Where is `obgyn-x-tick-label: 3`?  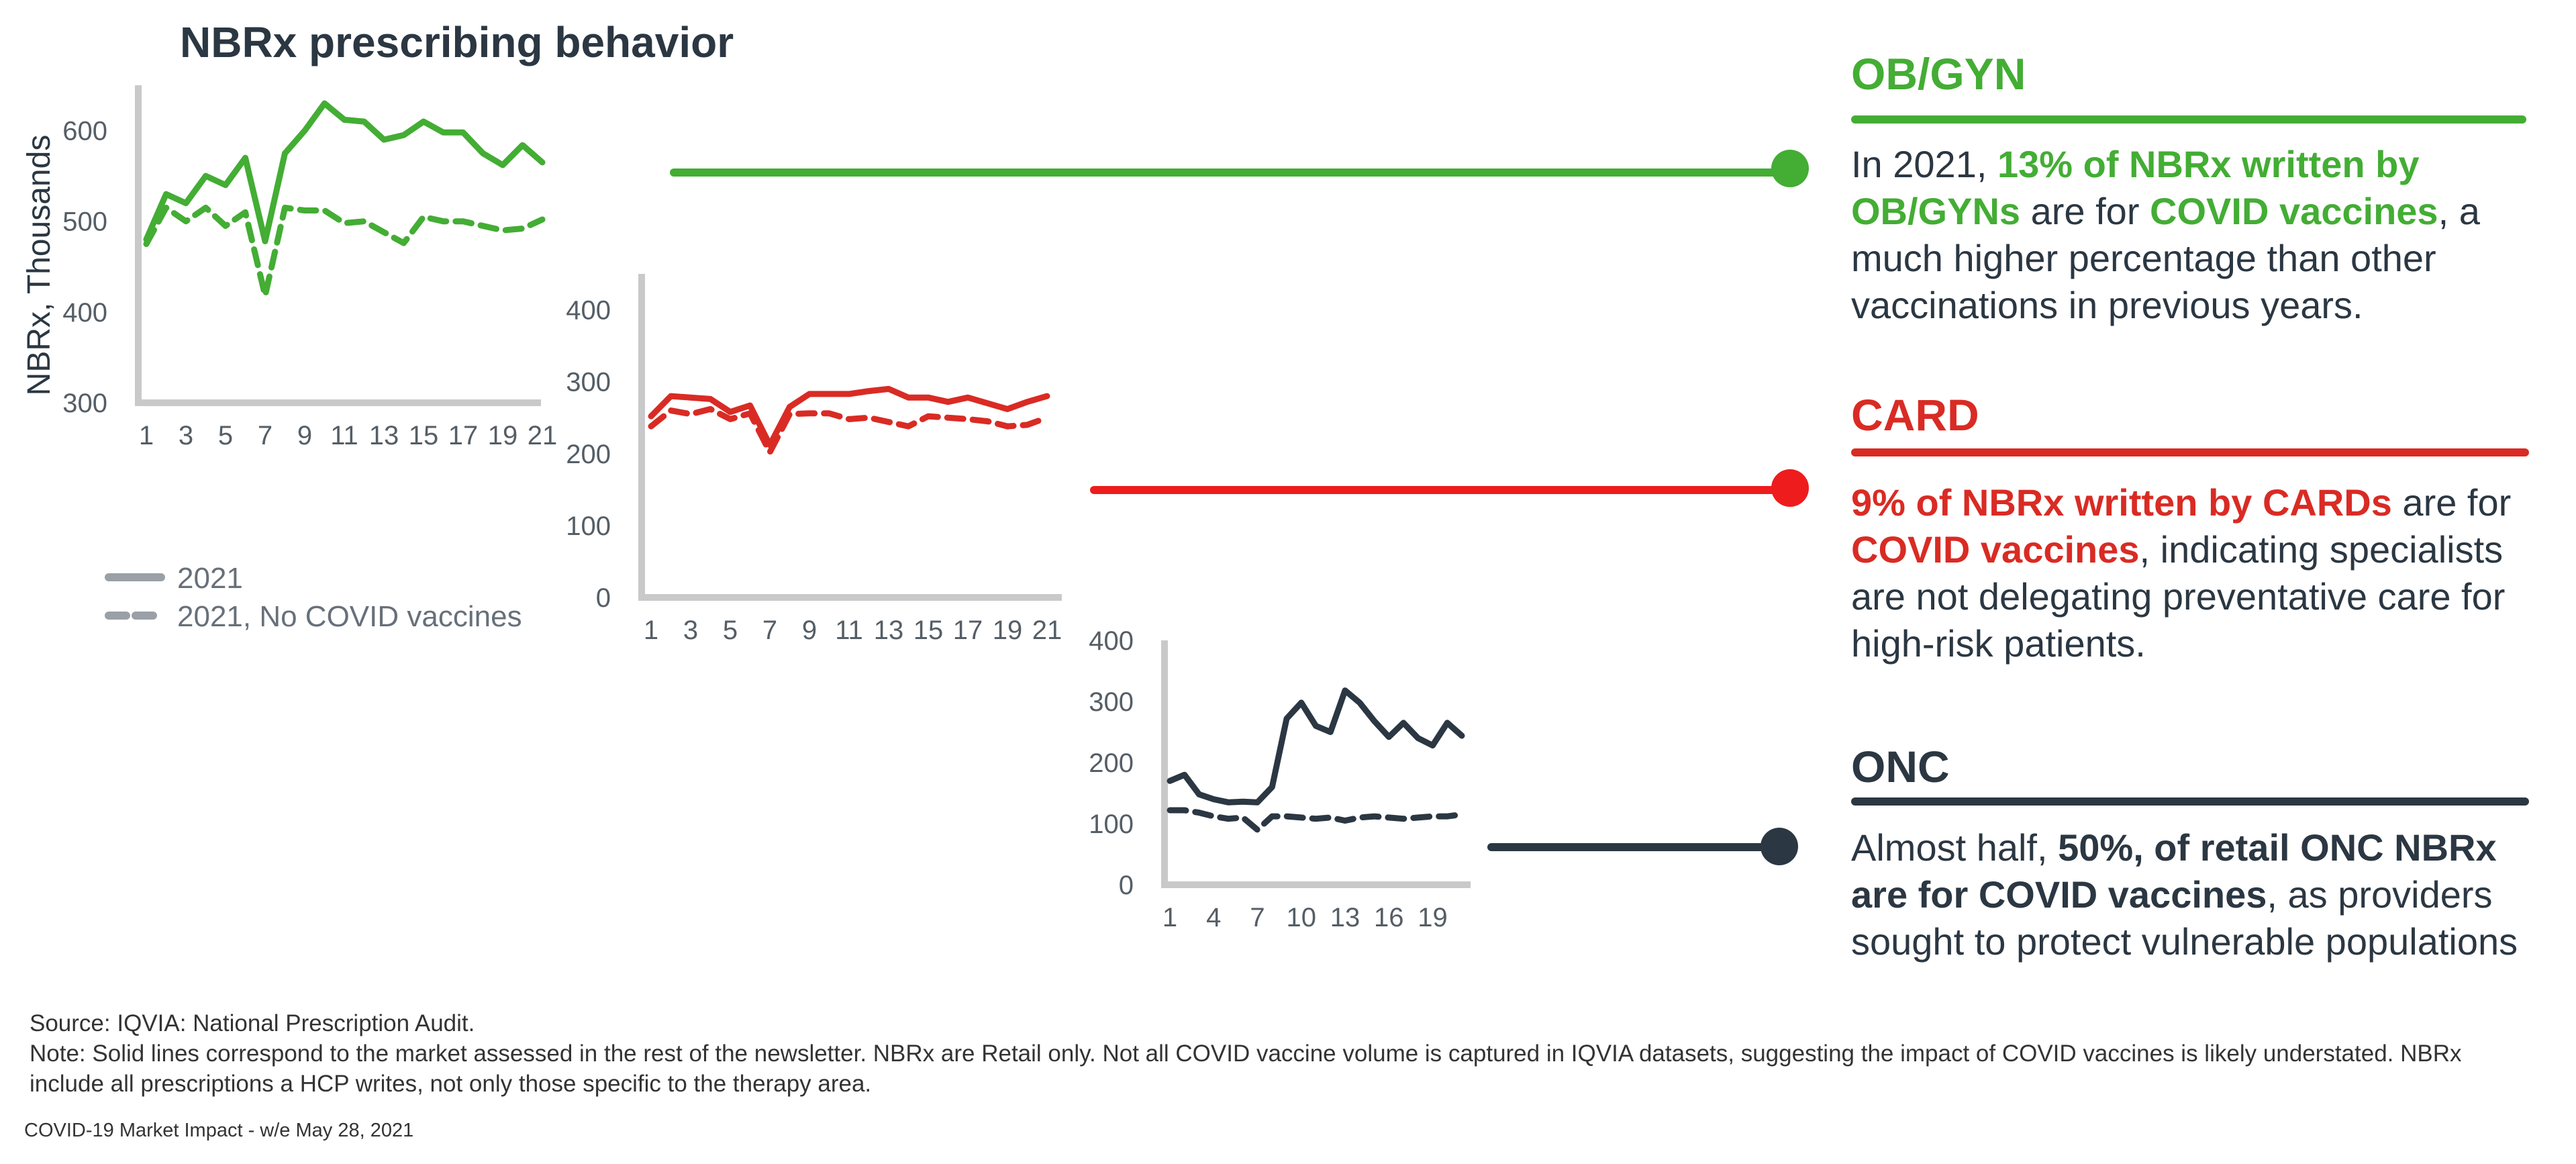
obgyn-x-tick-label: 3 is located at coordinates (186, 435).